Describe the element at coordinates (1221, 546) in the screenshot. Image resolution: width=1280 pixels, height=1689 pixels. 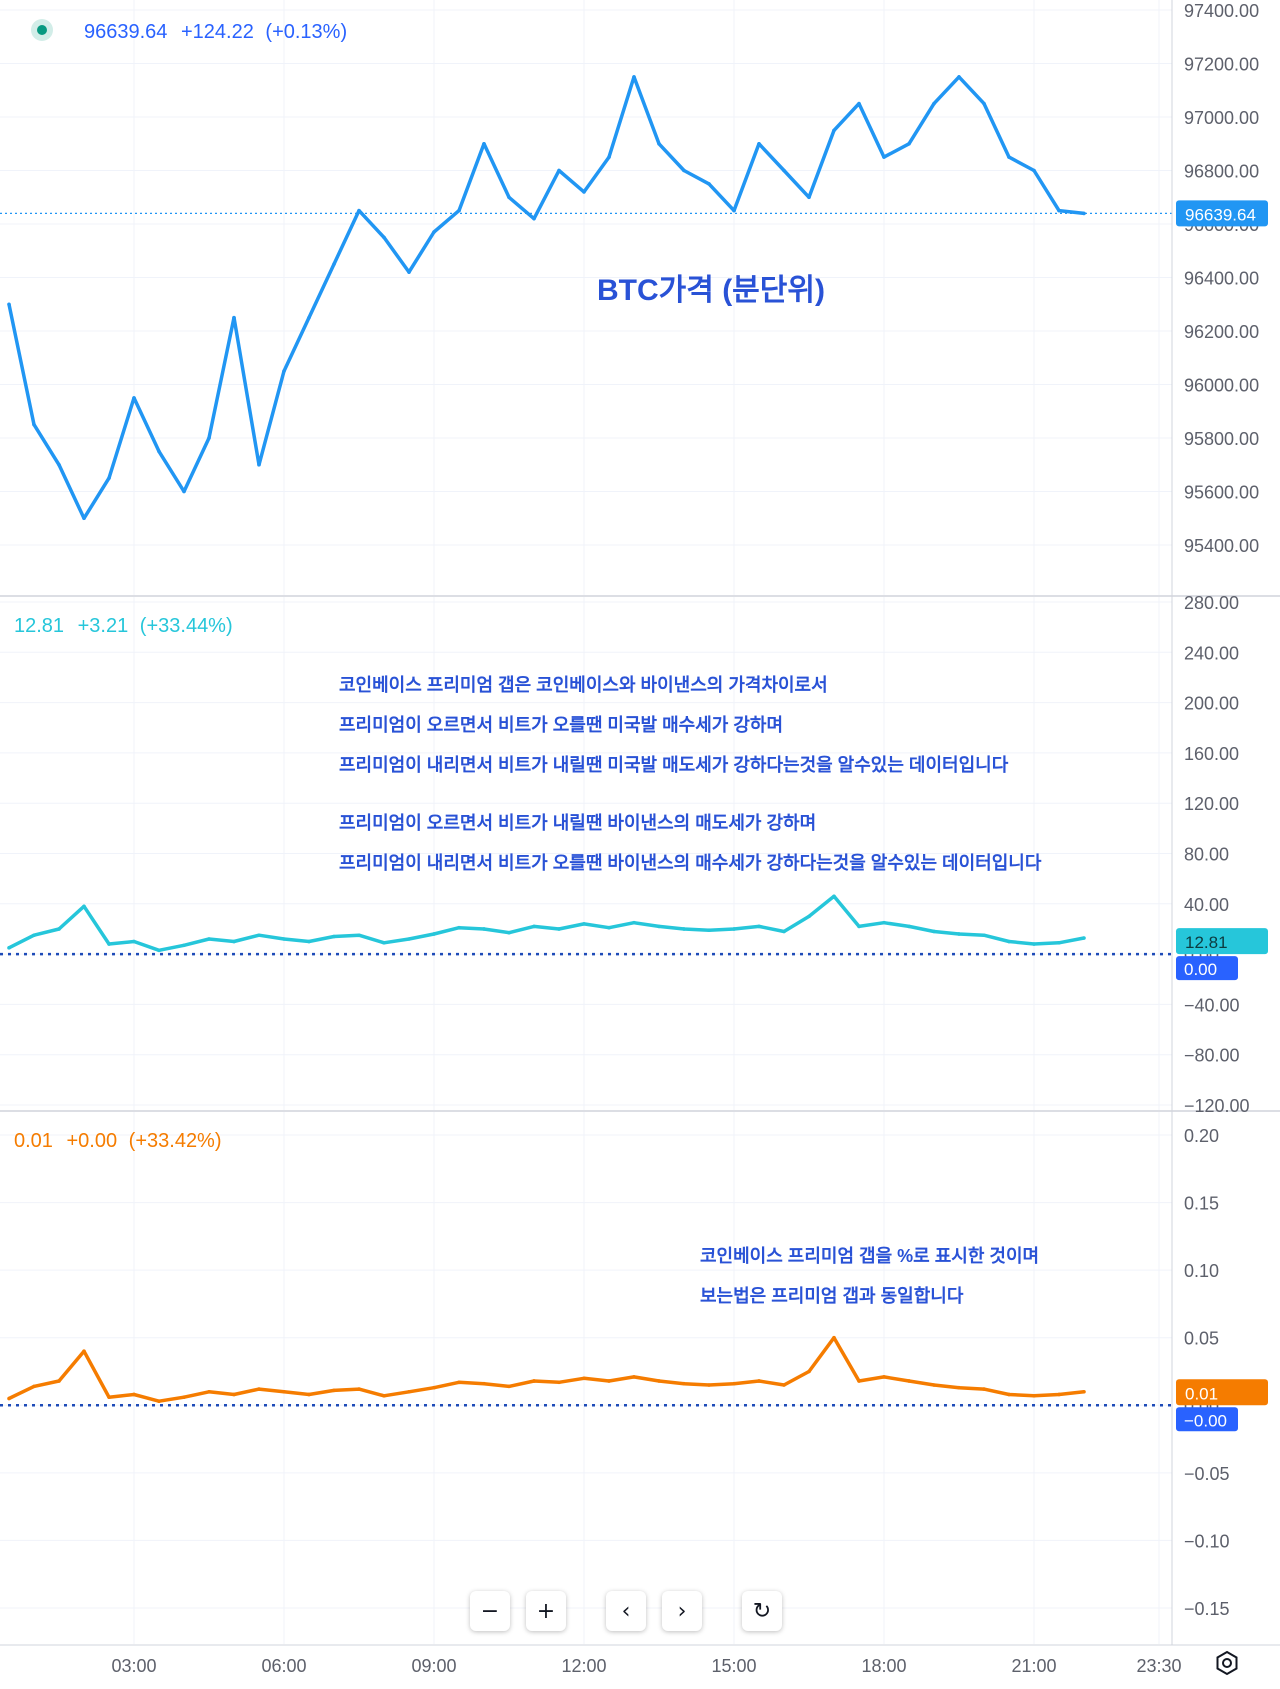
I see `y-tick-label: 95400.00` at that location.